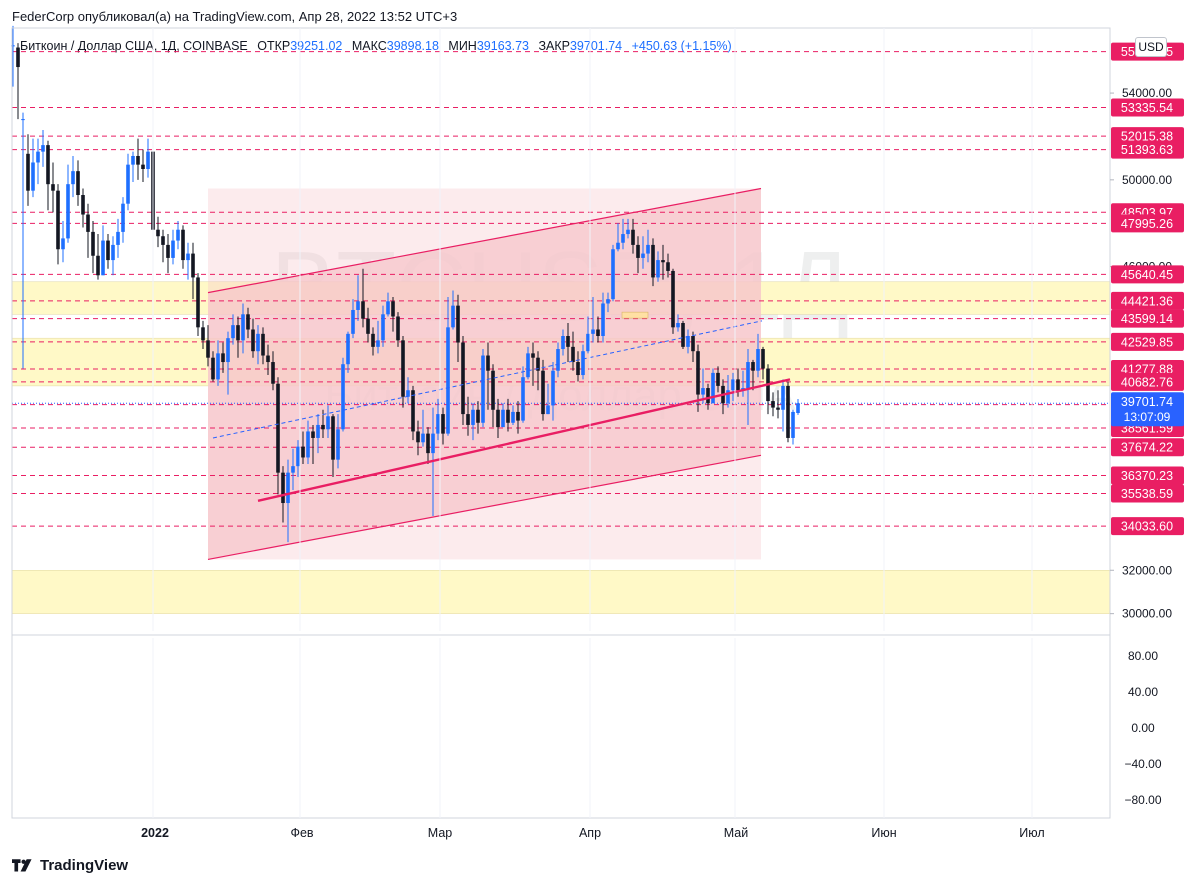 The height and width of the screenshot is (887, 1200). Describe the element at coordinates (1031, 833) in the screenshot. I see `time-tick-label: Июл` at that location.